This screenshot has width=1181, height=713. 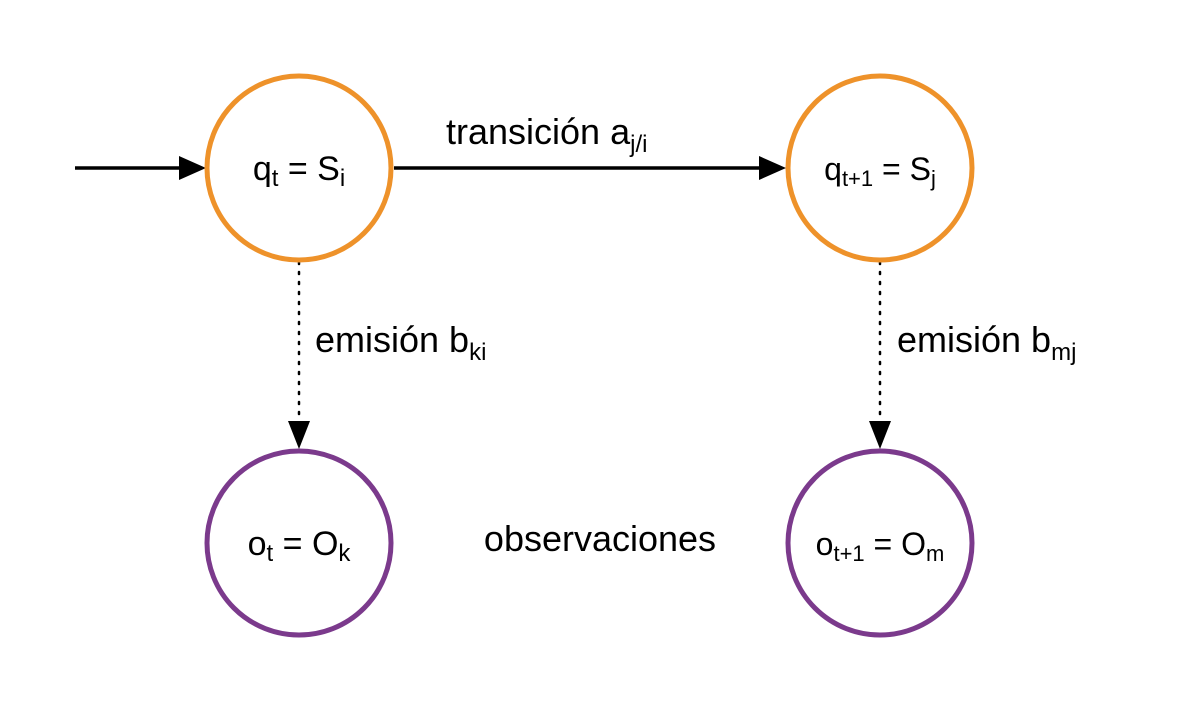 I want to click on observation-label-t: ot = Ok, so click(x=300, y=546).